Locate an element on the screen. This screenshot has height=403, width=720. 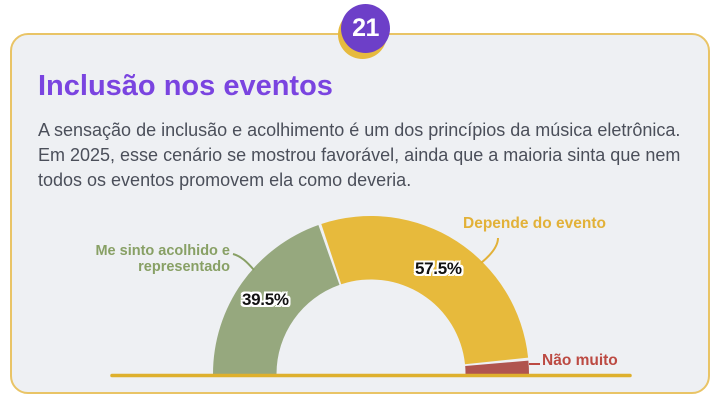
page-title: Inclusão nos eventos is located at coordinates (185, 86).